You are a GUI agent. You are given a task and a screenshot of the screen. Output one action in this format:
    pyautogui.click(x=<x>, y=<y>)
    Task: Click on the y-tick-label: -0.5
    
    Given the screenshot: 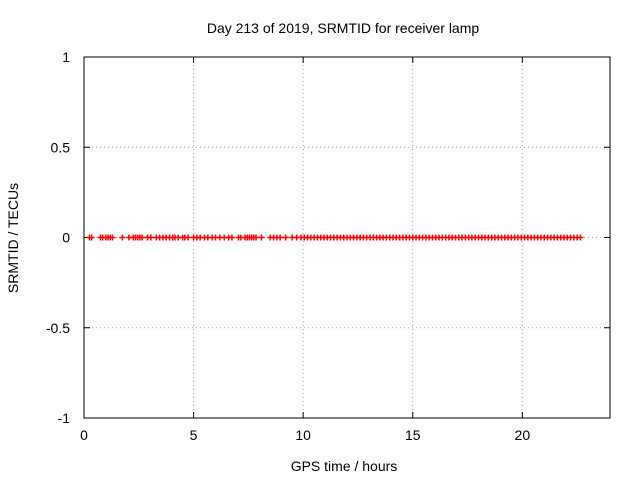 What is the action you would take?
    pyautogui.click(x=58, y=328)
    